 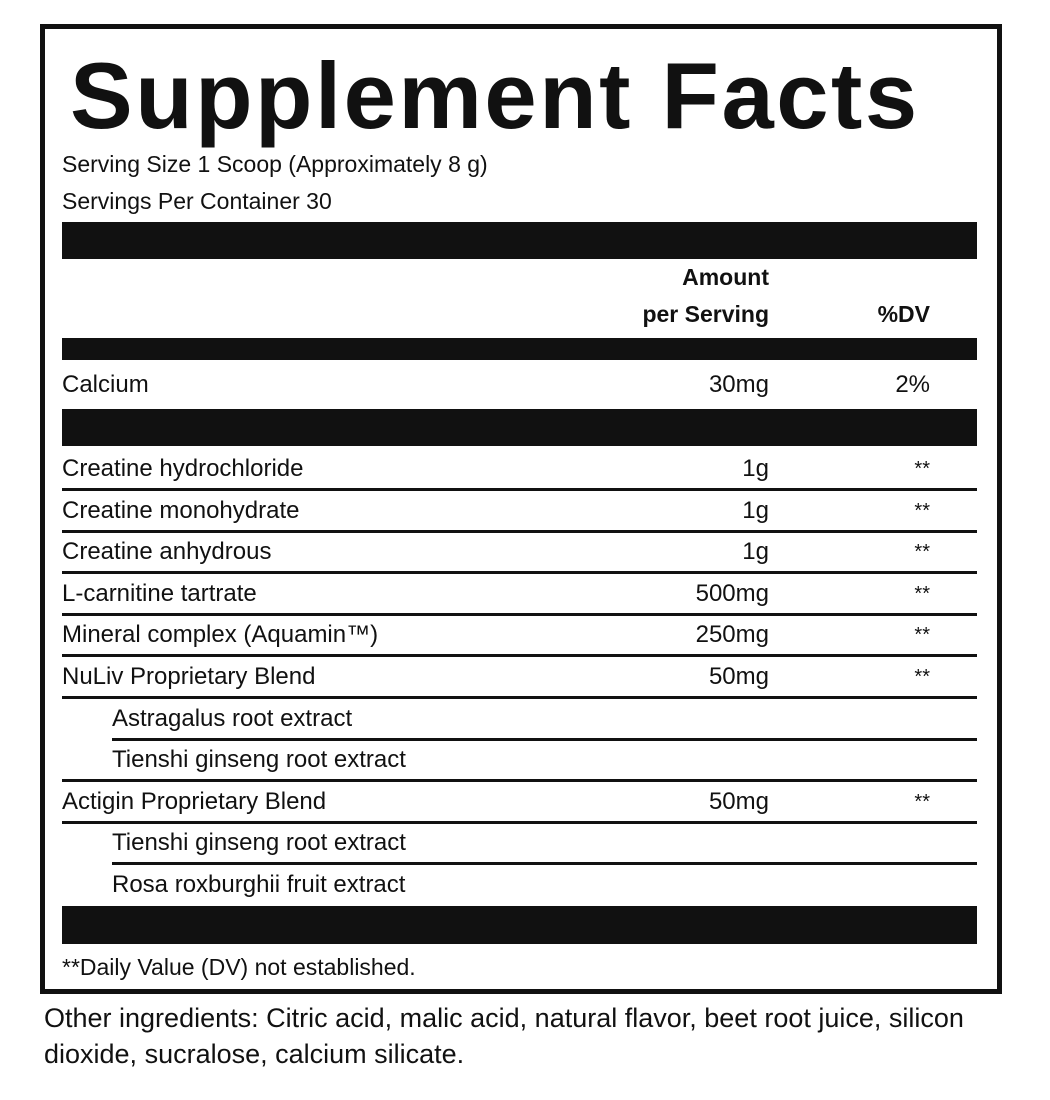 I want to click on serving-size: Serving Size 1 Scoop (Approximately 8 g), so click(x=275, y=164).